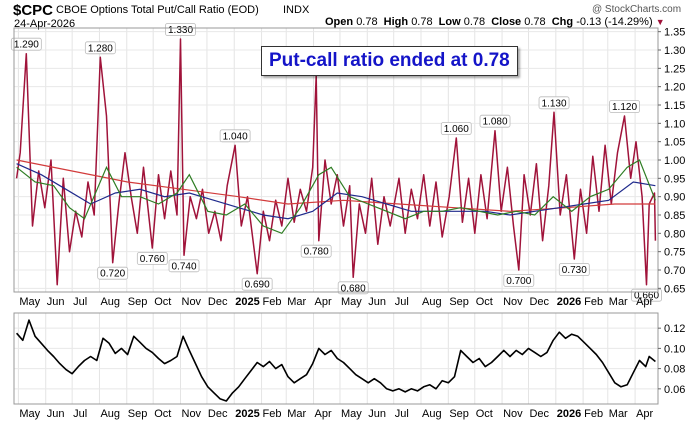 Image resolution: width=700 pixels, height=421 pixels. I want to click on chg-label: Chg, so click(562, 22).